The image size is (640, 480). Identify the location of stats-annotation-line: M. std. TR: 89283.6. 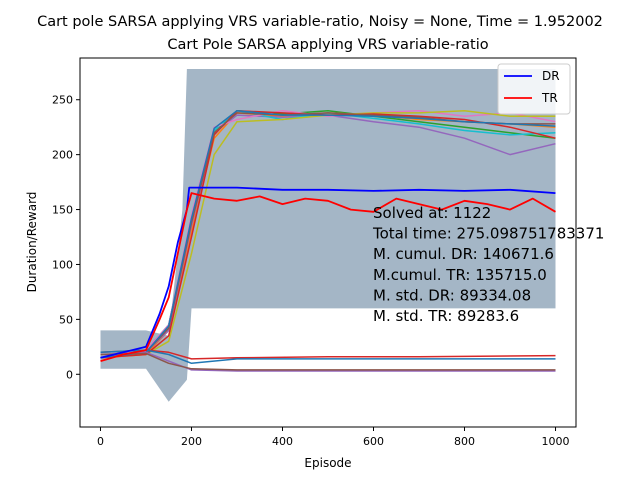
(446, 316).